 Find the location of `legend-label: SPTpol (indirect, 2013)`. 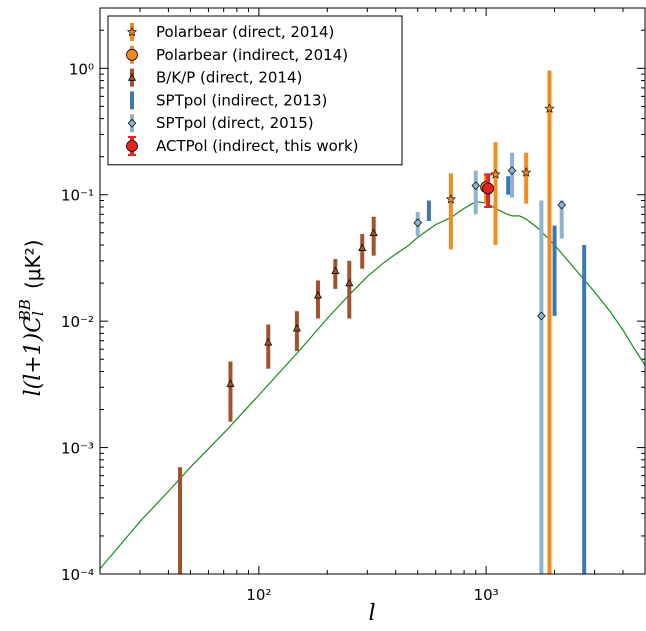

legend-label: SPTpol (indirect, 2013) is located at coordinates (241, 100).